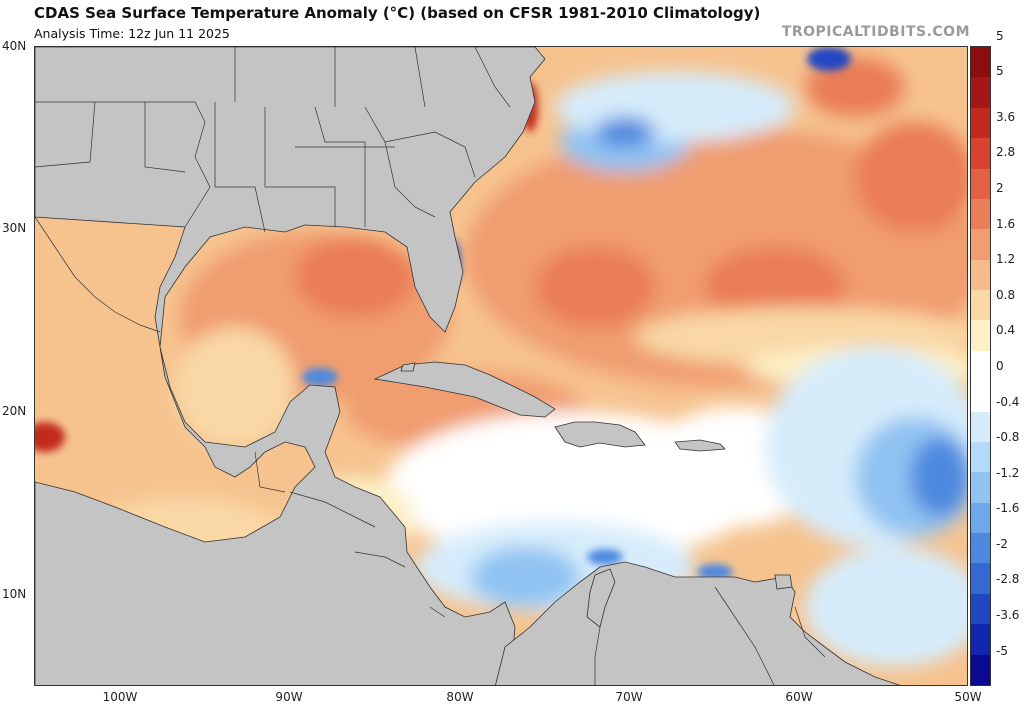 This screenshot has height=706, width=1024. What do you see at coordinates (1008, 473) in the screenshot?
I see `colorbar-label: -1.2` at bounding box center [1008, 473].